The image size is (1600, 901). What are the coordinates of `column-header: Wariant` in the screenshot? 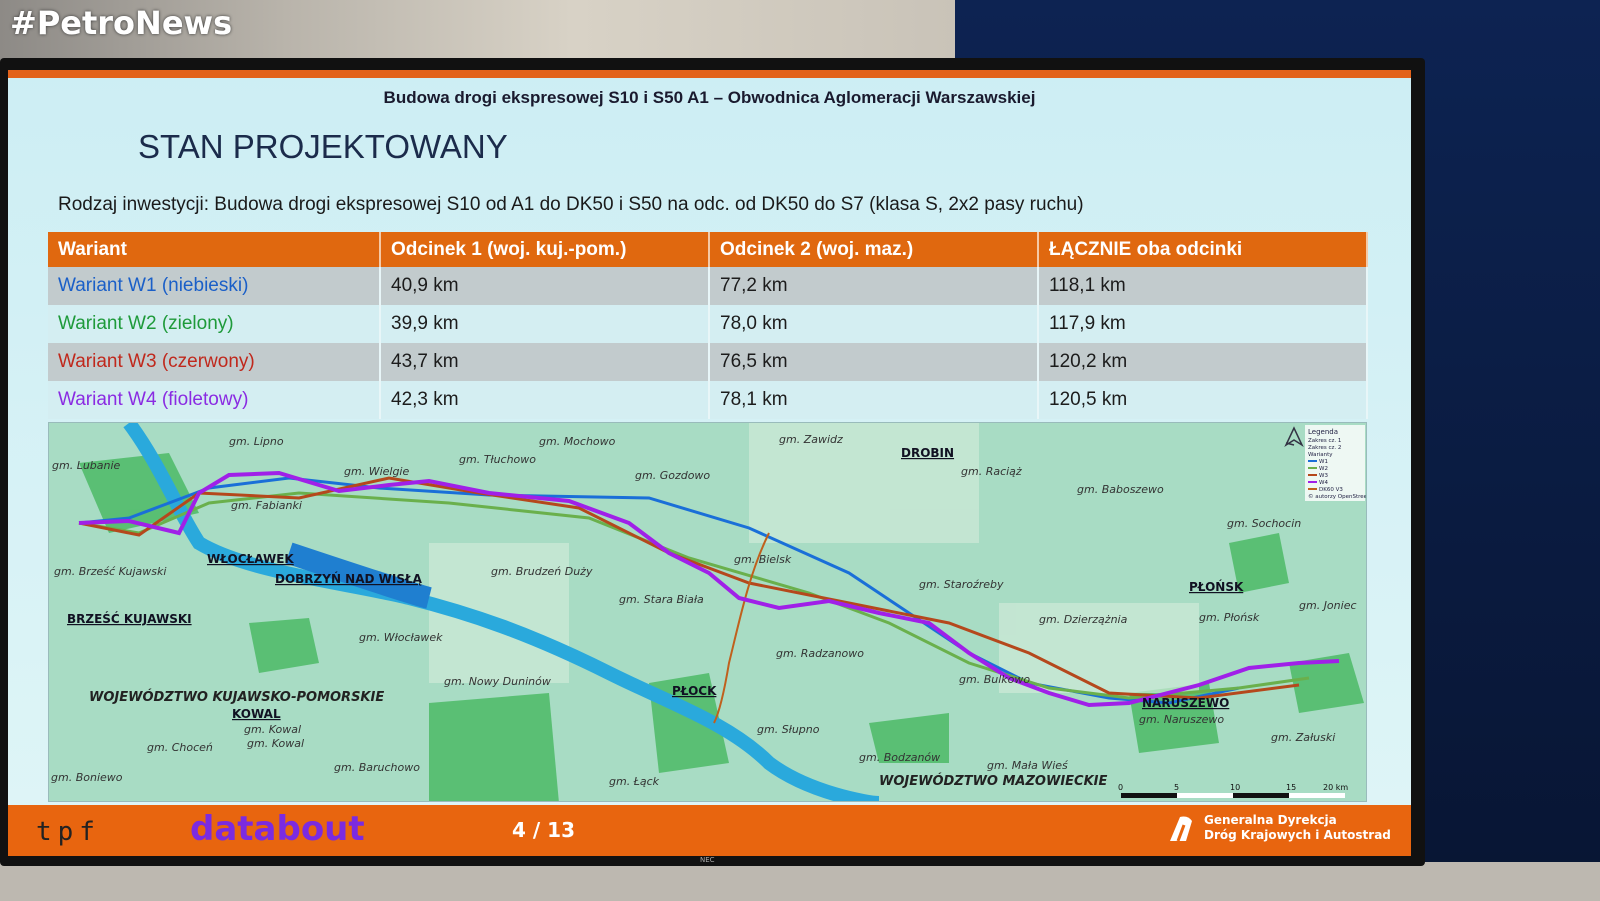 It's located at (214, 249).